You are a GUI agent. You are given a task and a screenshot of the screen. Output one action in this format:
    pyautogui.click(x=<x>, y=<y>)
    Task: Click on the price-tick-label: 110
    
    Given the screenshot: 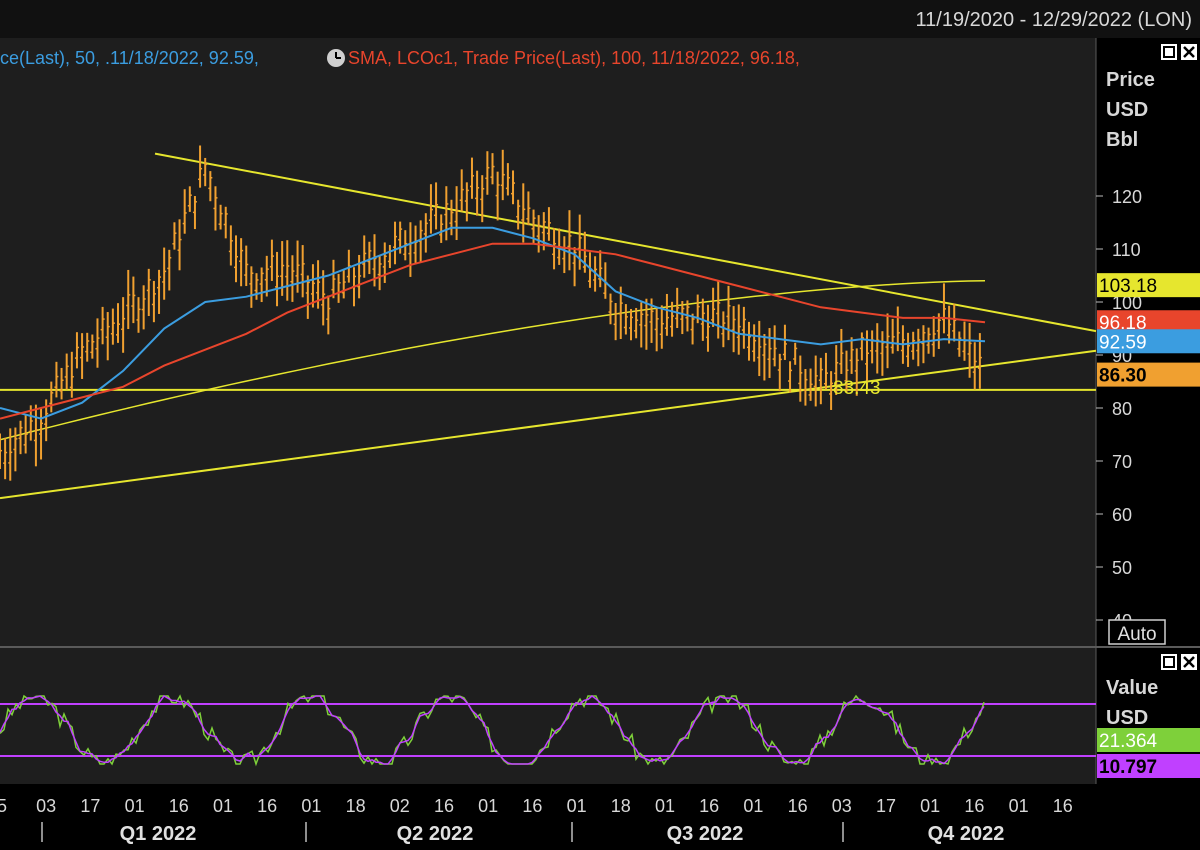 What is the action you would take?
    pyautogui.click(x=1126, y=250)
    